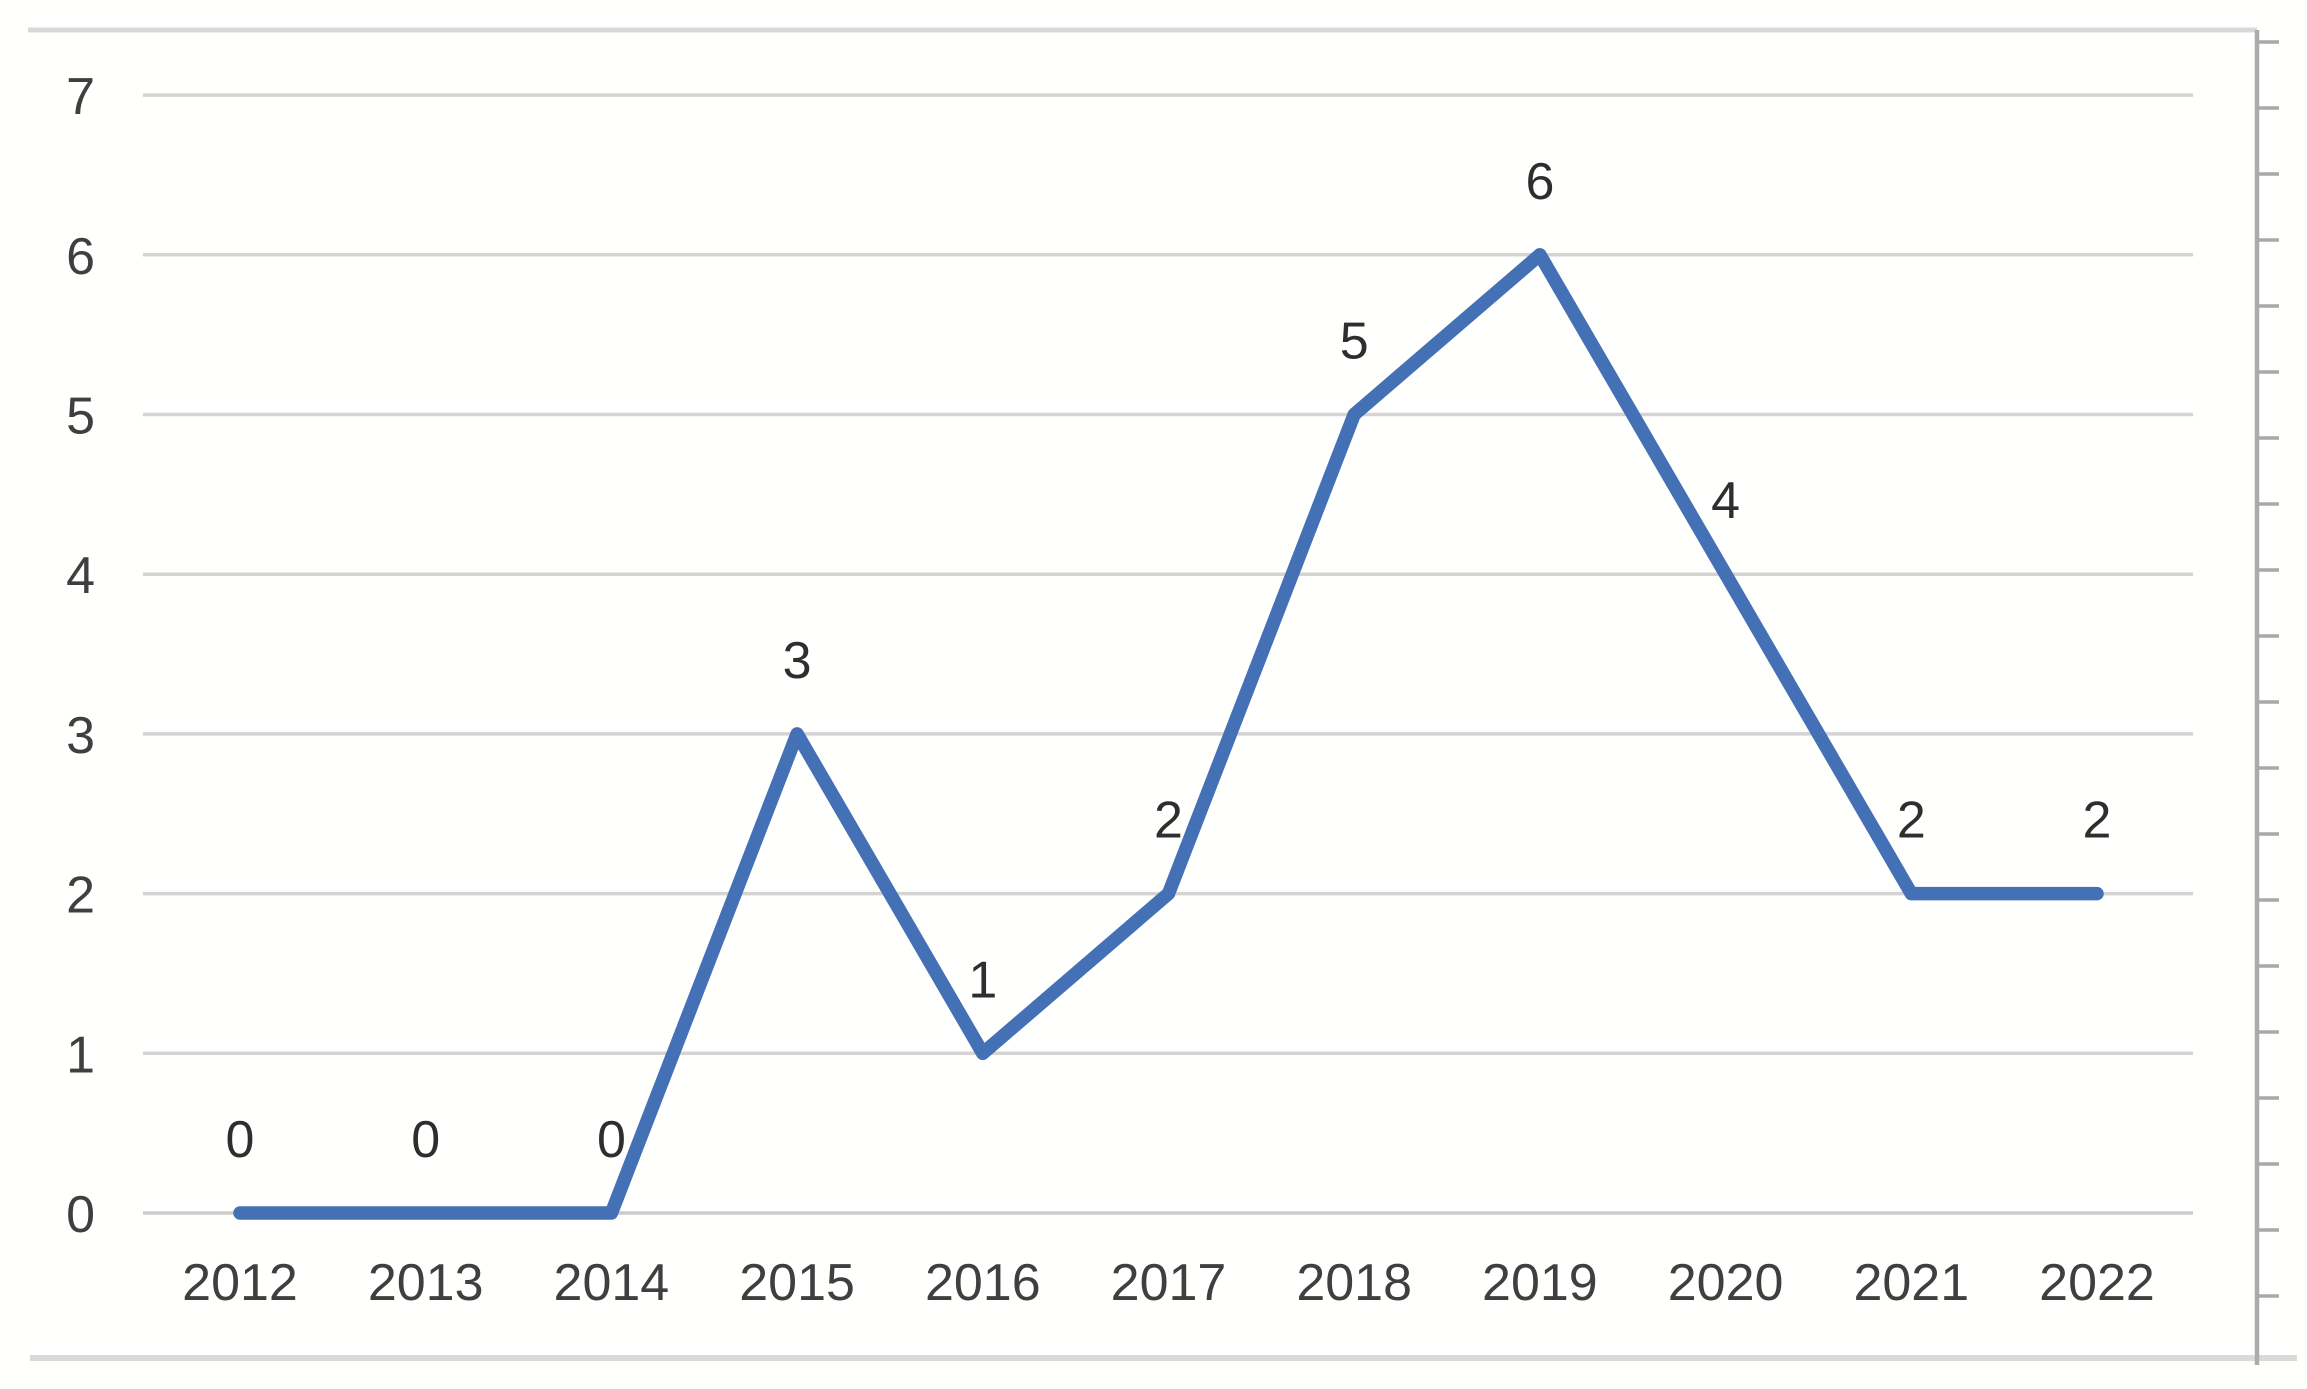 This screenshot has height=1389, width=2307. What do you see at coordinates (612, 1283) in the screenshot?
I see `x-axis-tick-label: 2014` at bounding box center [612, 1283].